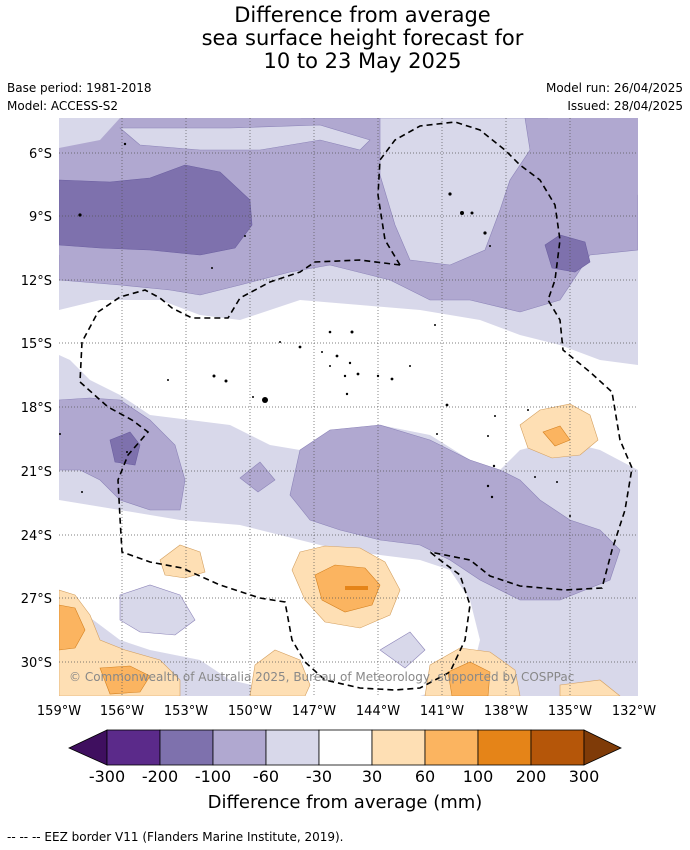 This screenshot has height=850, width=690. I want to click on pos-core-se, so click(469, 678).